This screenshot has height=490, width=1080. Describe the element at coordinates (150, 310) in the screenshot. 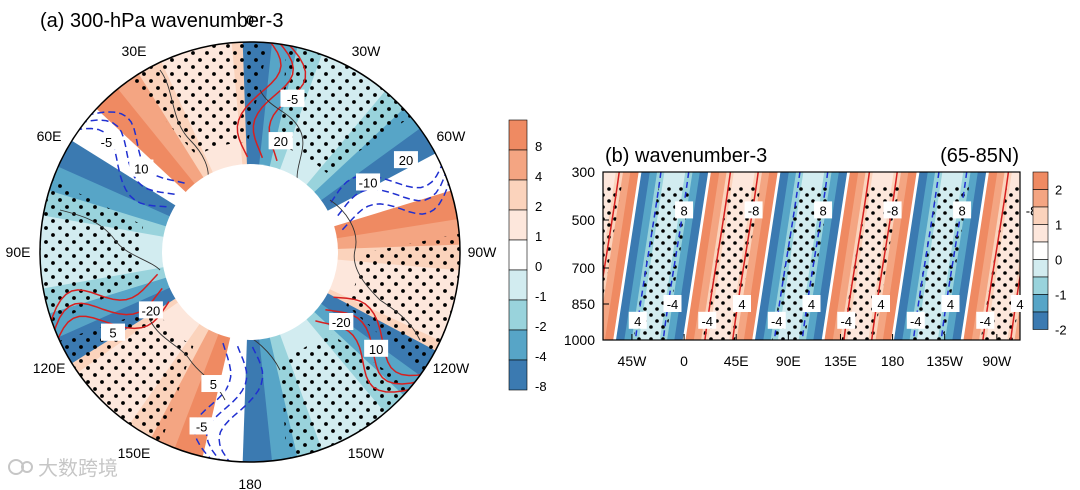

I see `contour-label-a-8: -20` at that location.